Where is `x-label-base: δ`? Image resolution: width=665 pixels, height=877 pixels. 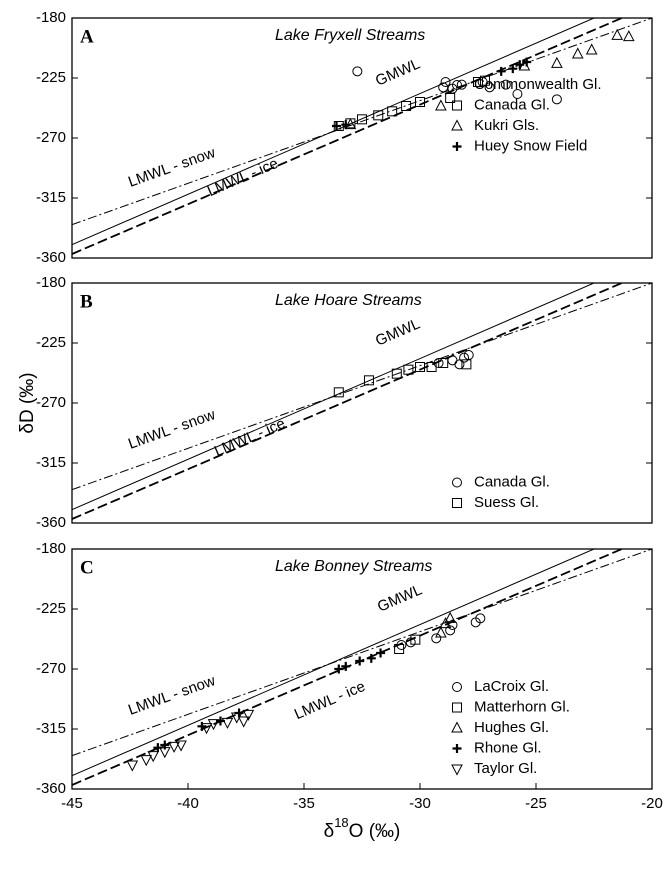 x-label-base: δ is located at coordinates (329, 831).